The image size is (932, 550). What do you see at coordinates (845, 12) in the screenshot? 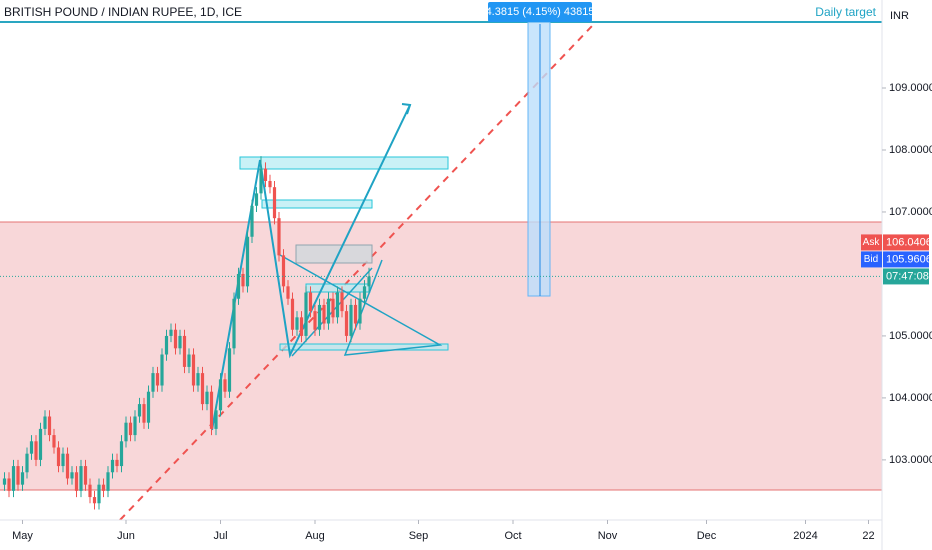
I see `target-label: Daily target` at bounding box center [845, 12].